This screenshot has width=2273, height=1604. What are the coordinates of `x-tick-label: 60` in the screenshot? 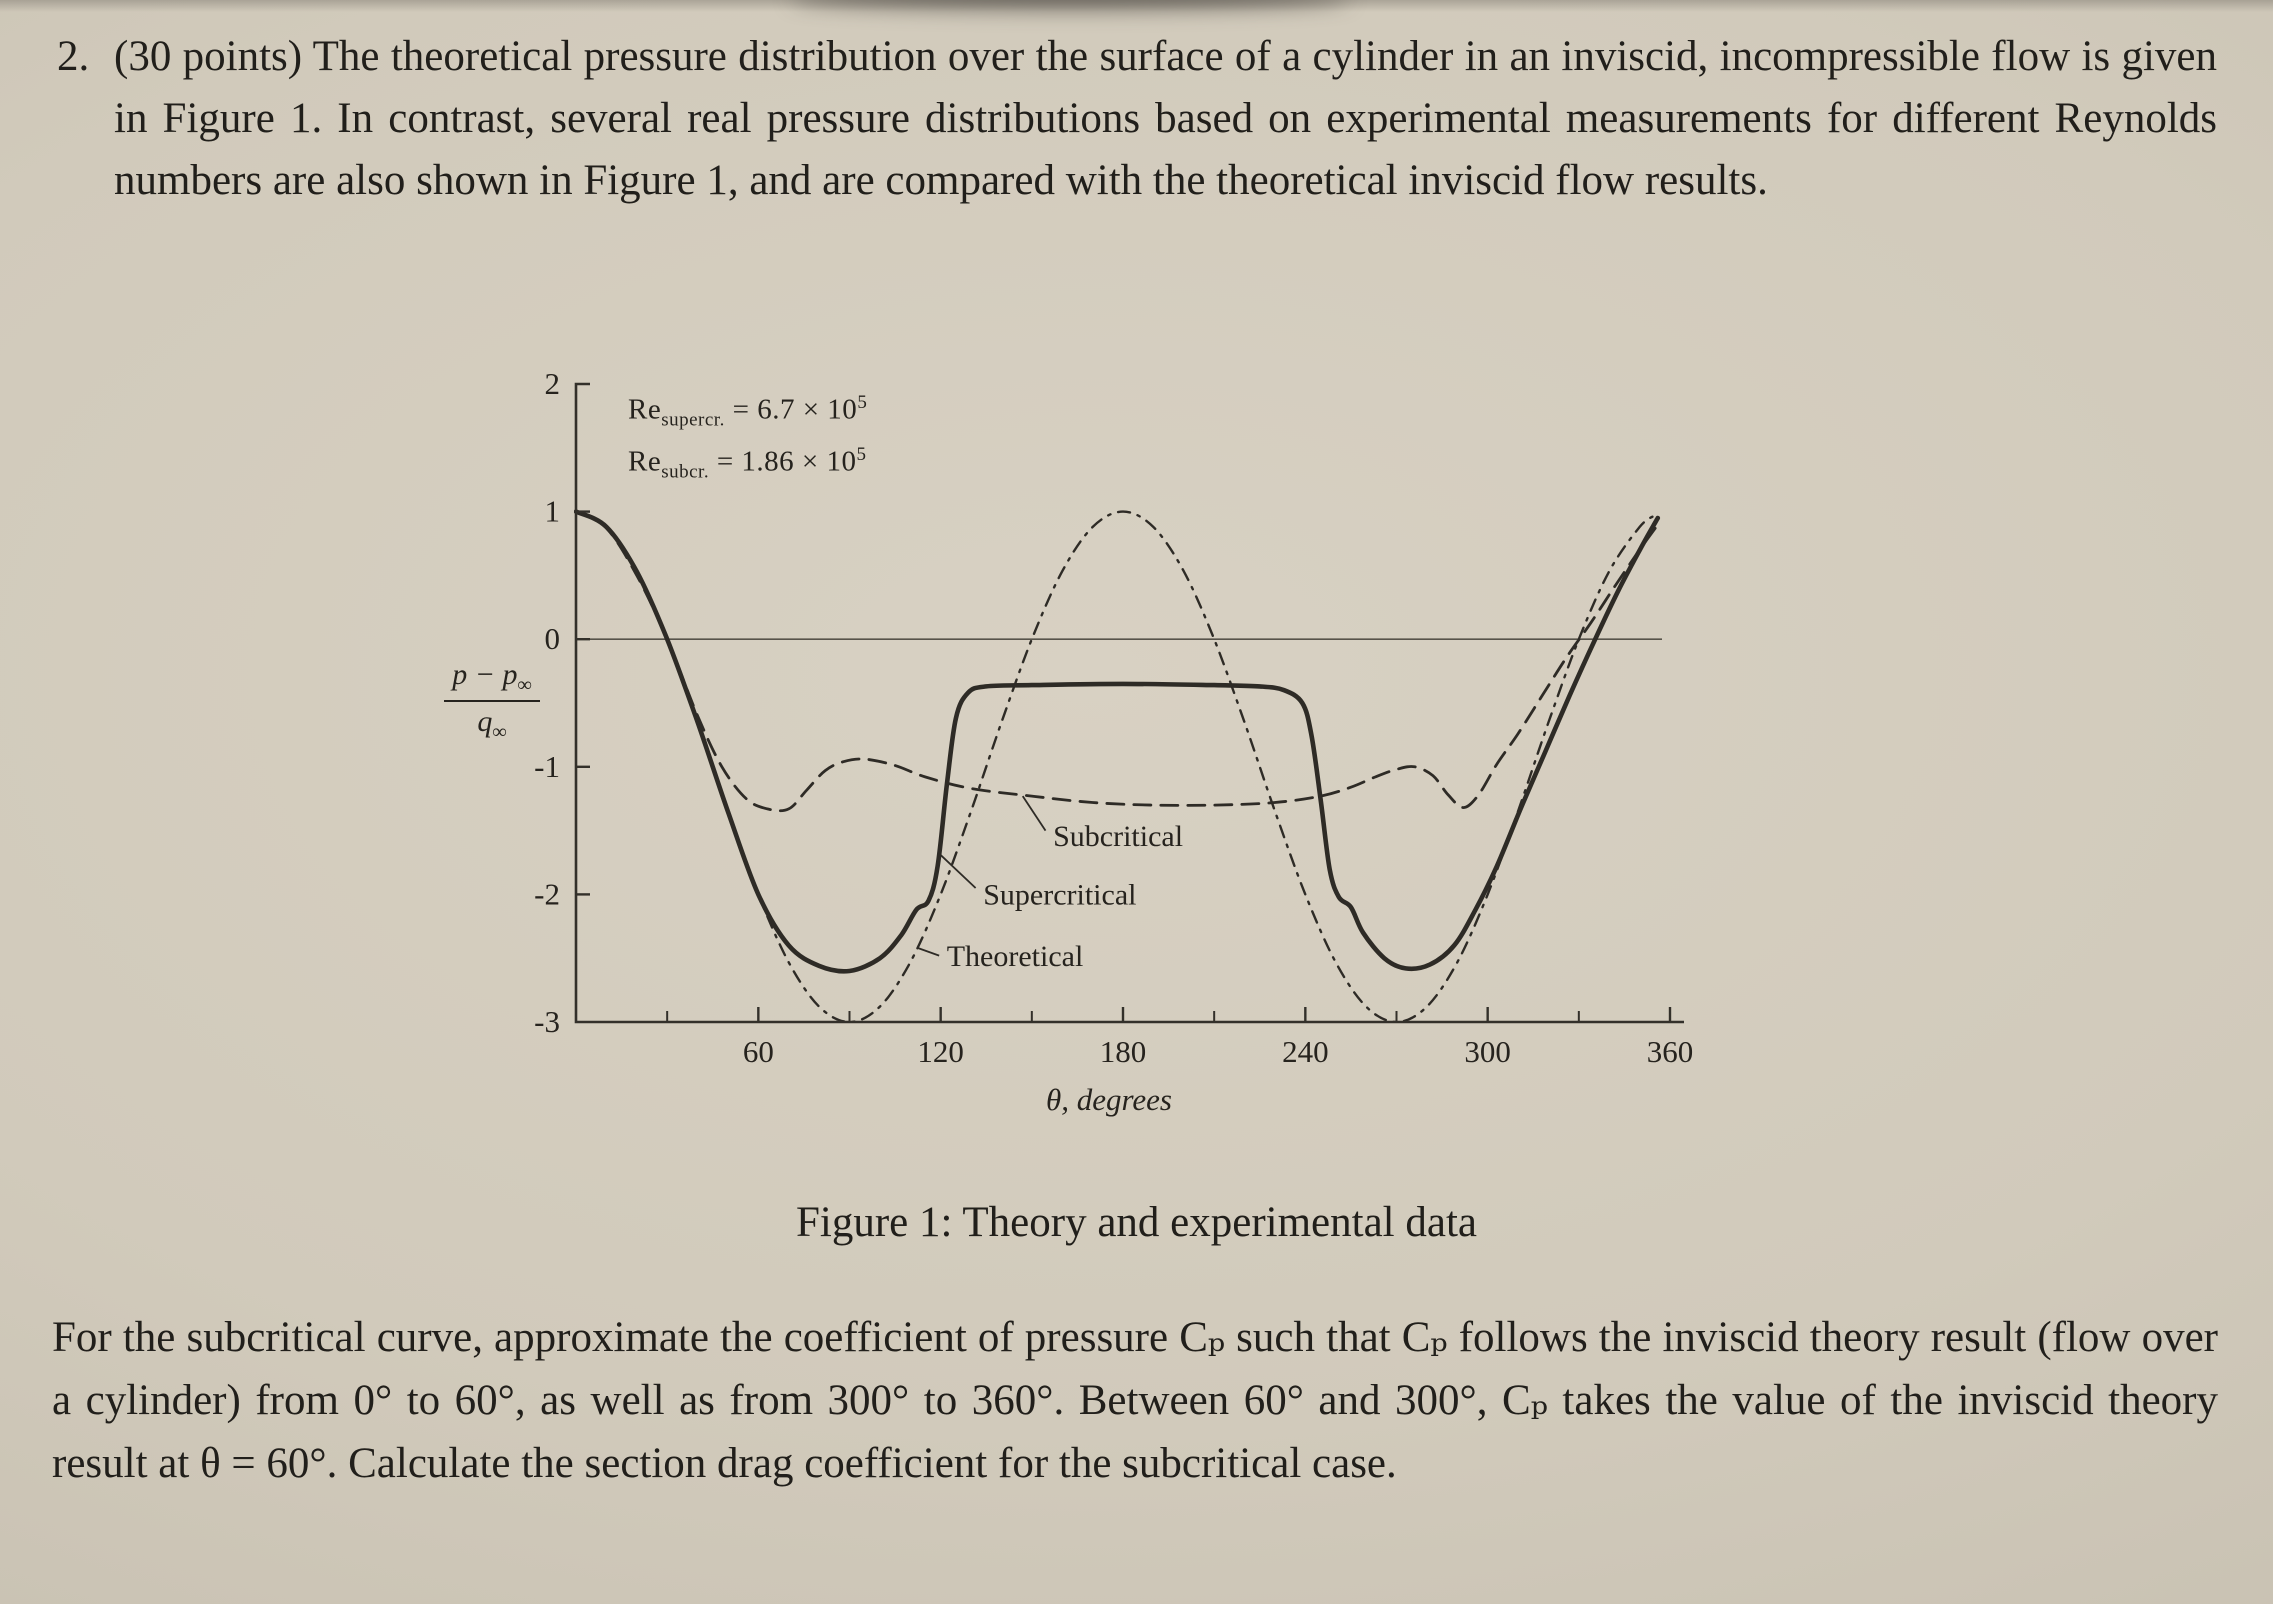 It's located at (758, 1051).